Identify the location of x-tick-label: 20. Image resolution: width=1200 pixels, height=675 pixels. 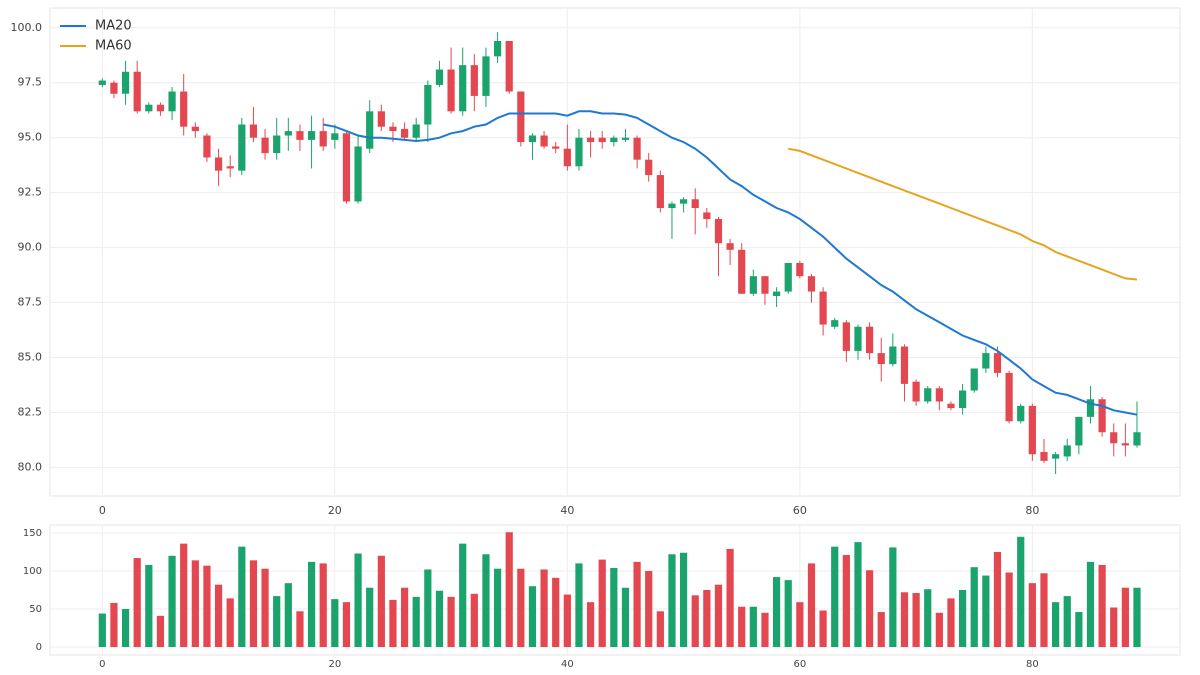
(334, 664).